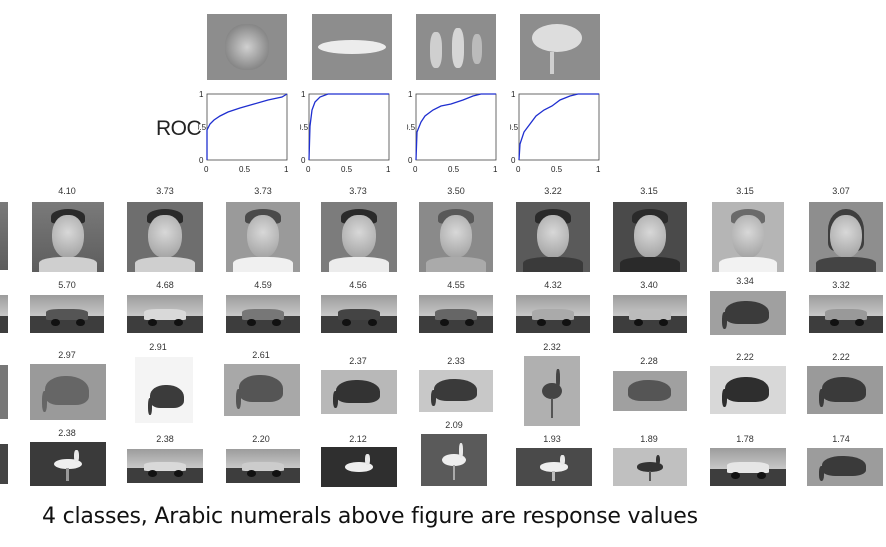 This screenshot has width=886, height=547. What do you see at coordinates (67, 355) in the screenshot?
I see `response-value: 2.97` at bounding box center [67, 355].